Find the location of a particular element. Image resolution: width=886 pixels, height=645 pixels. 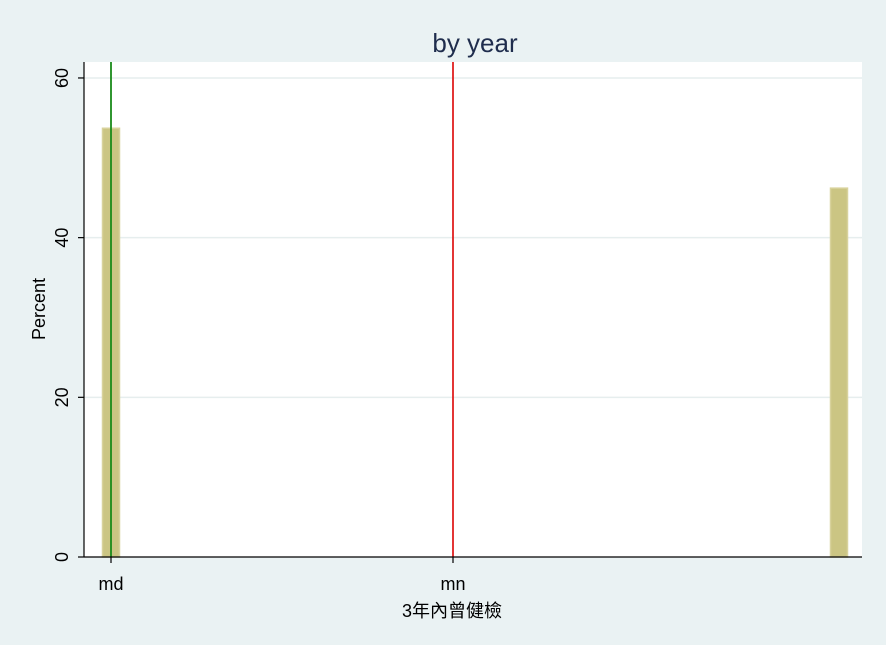

chart-title: by year is located at coordinates (475, 43).